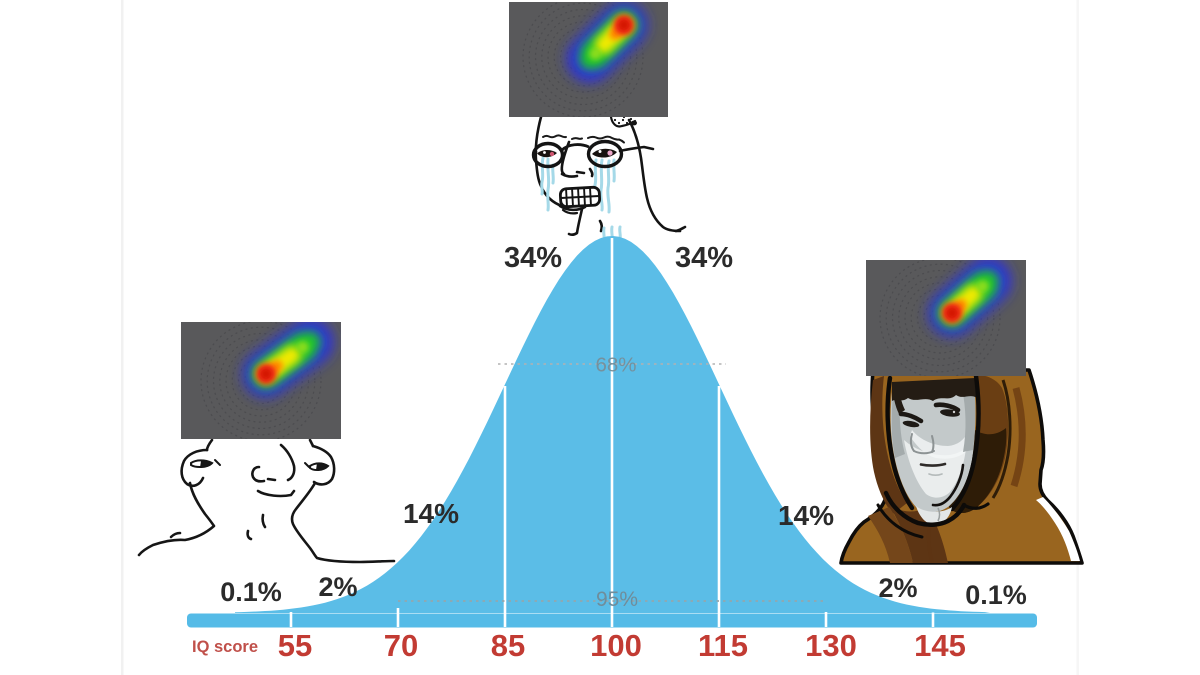  What do you see at coordinates (615, 365) in the screenshot?
I see `svg-text: 68%` at bounding box center [615, 365].